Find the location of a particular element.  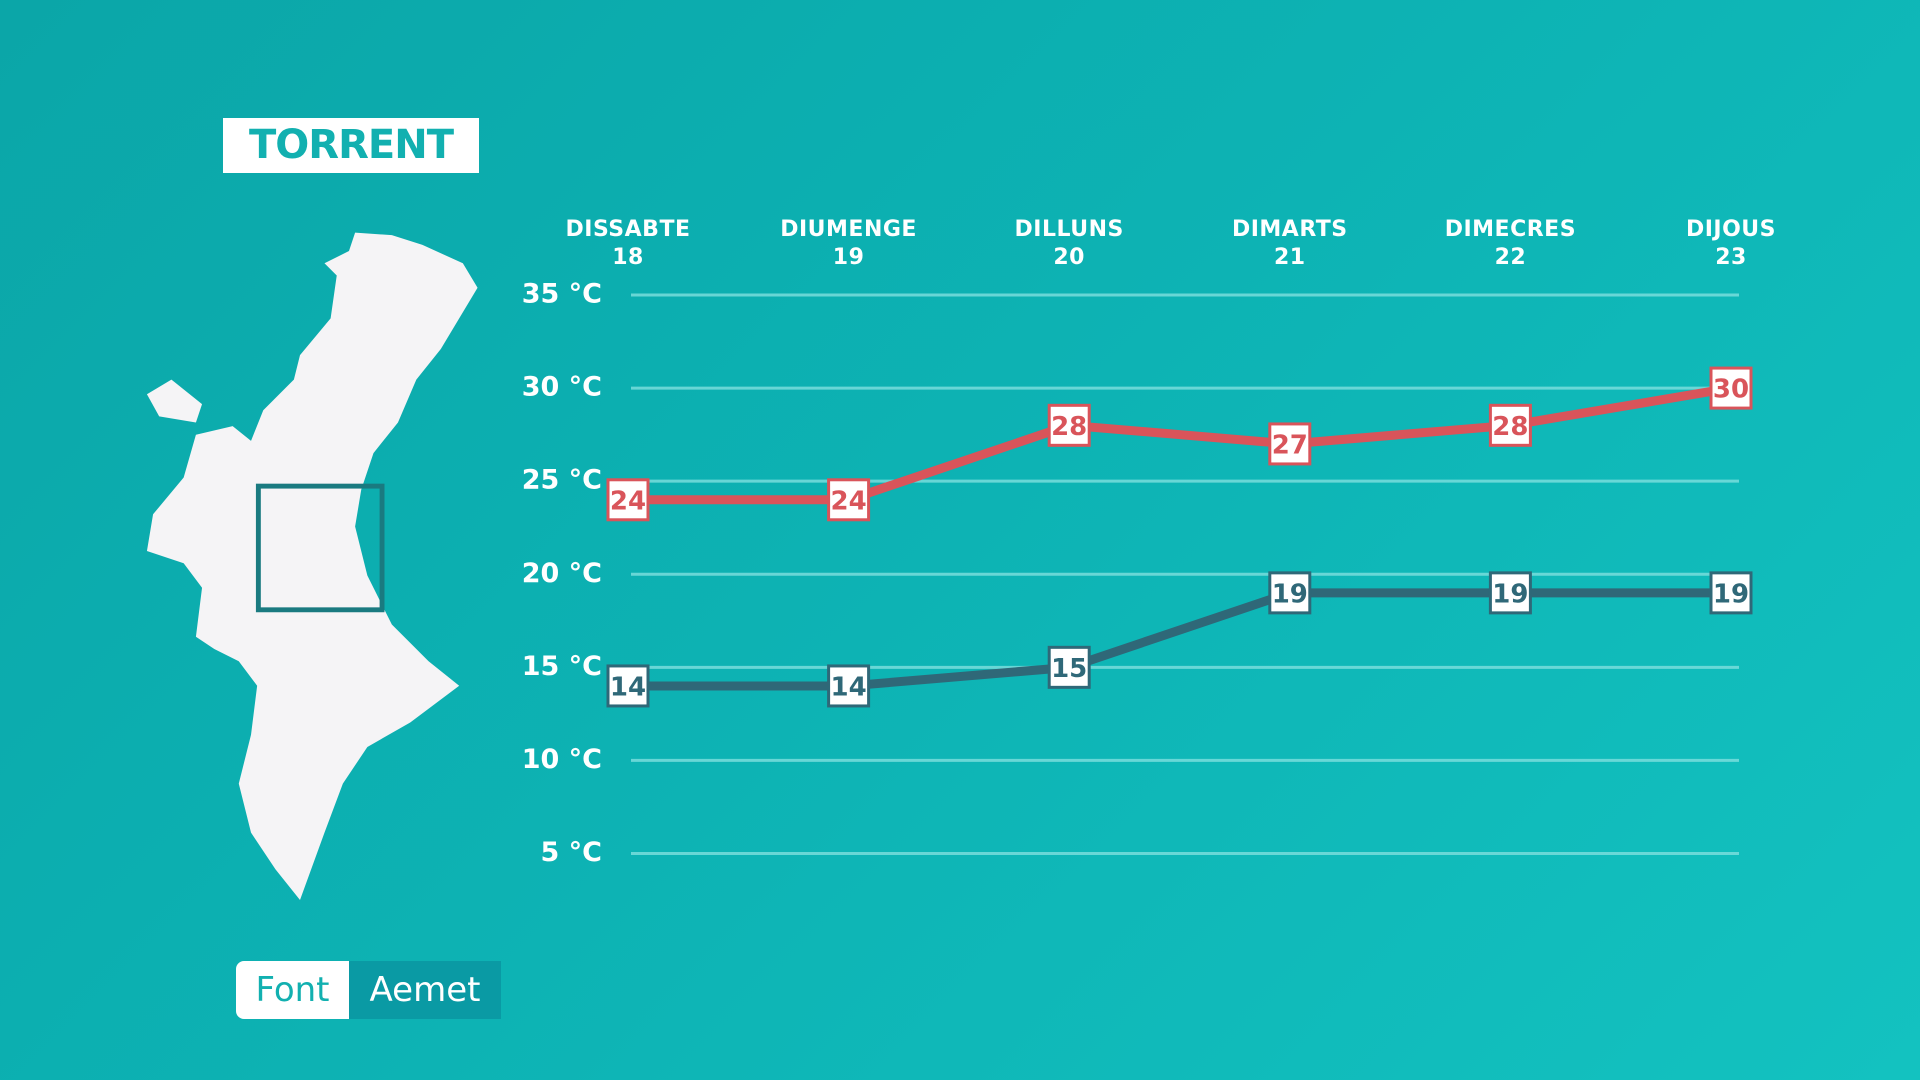

x-tick-label: DIJOUS 23 is located at coordinates (1731, 243).